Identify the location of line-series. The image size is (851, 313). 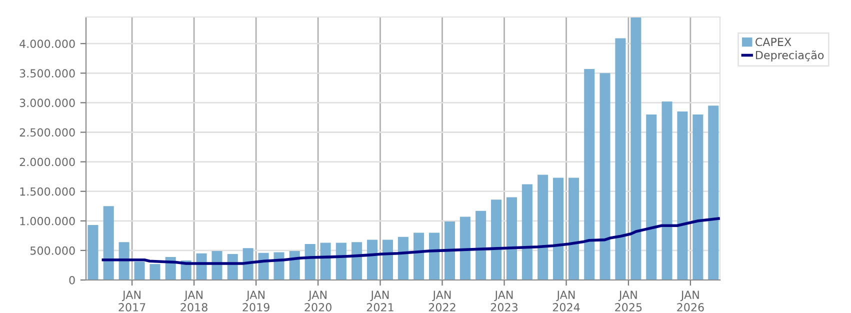
(411, 241).